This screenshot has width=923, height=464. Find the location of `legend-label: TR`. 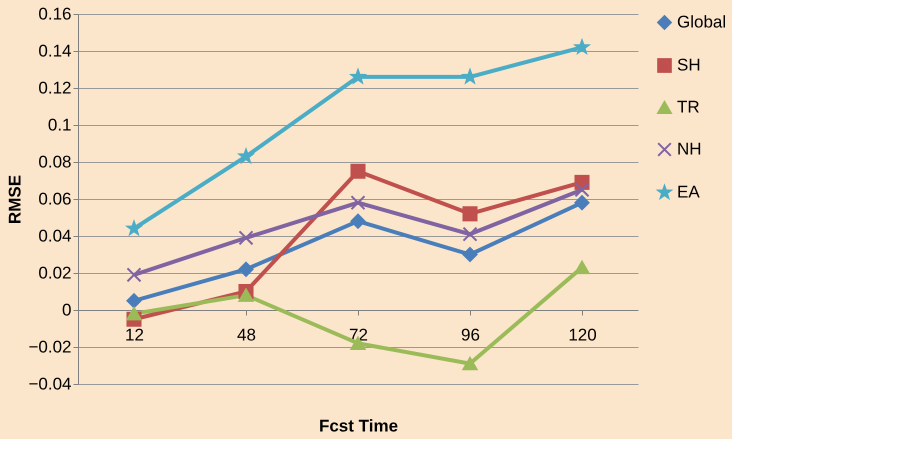

legend-label: TR is located at coordinates (688, 107).